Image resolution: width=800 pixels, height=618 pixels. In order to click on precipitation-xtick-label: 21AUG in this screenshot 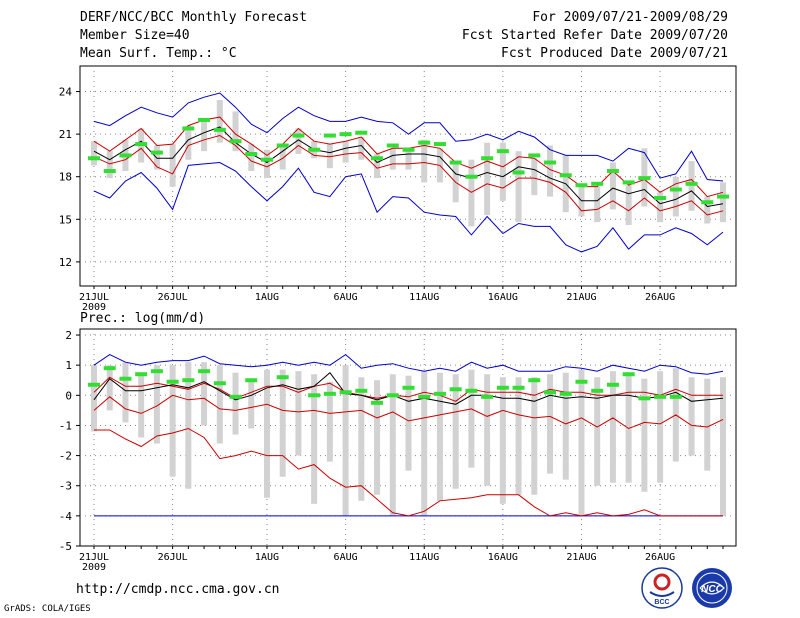, I will do `click(581, 557)`.